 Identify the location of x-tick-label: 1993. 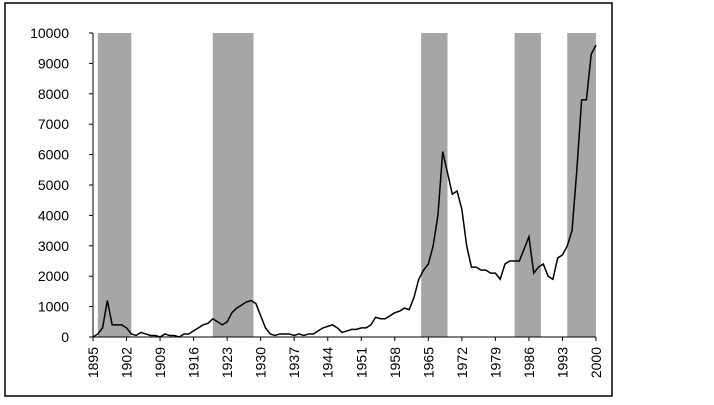
(562, 362).